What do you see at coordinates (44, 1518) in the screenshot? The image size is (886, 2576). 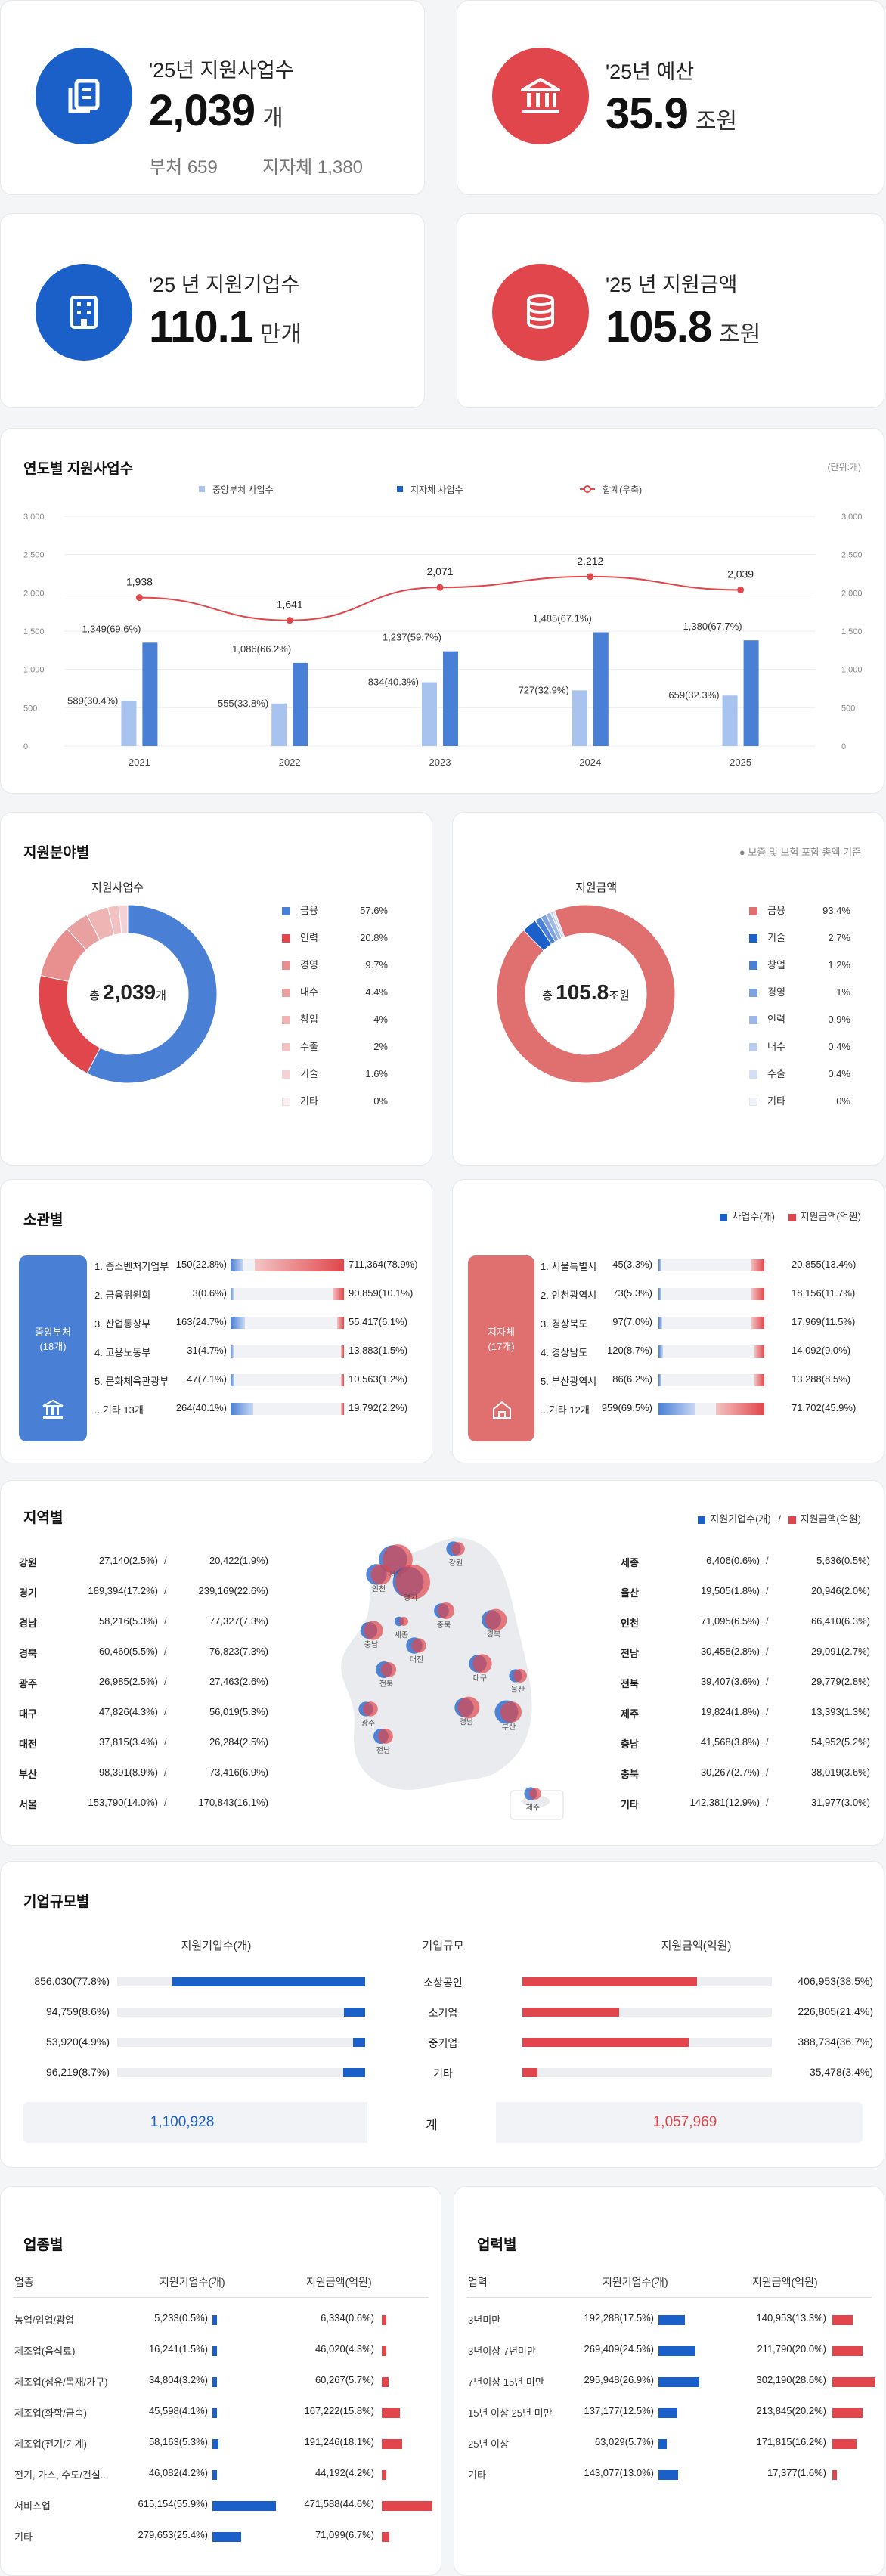 I see `section-title: 지역별` at bounding box center [44, 1518].